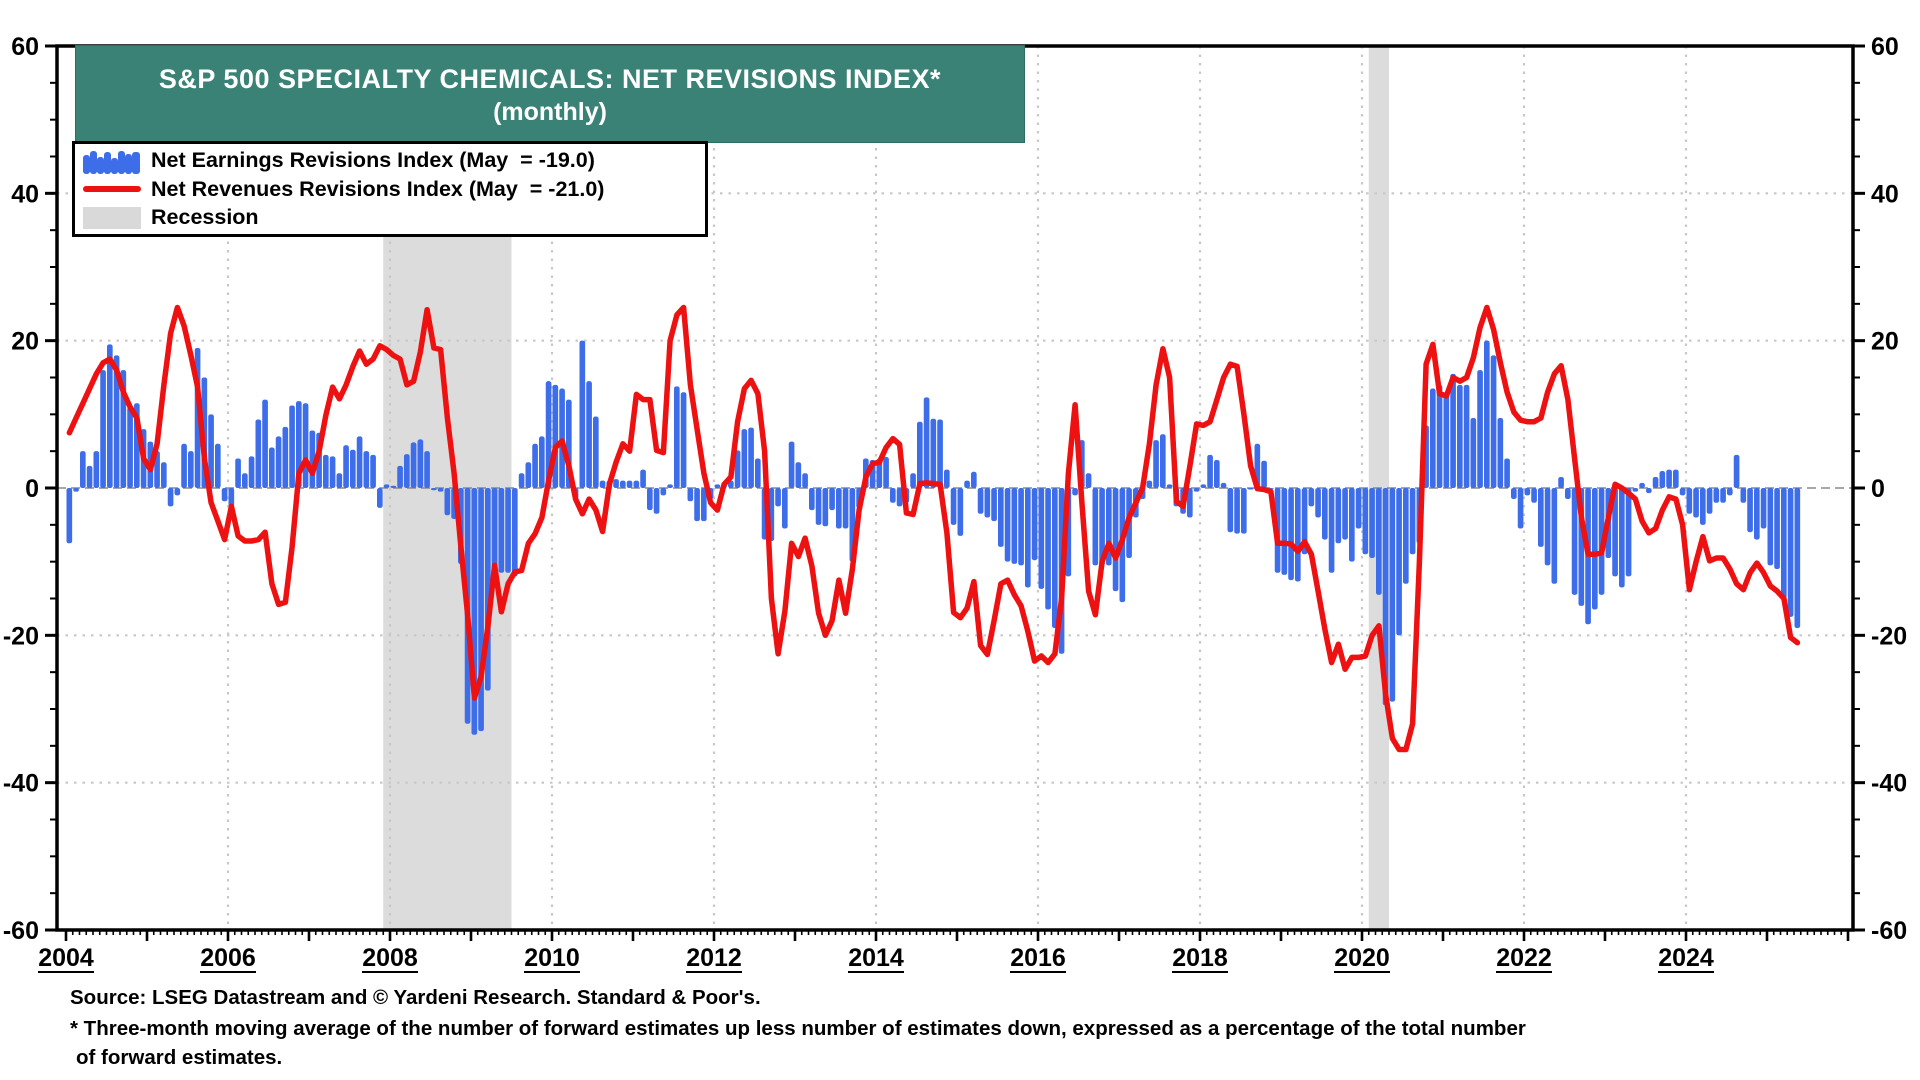 This screenshot has width=1920, height=1080. I want to click on y-tick-label-left: -60, so click(21, 931).